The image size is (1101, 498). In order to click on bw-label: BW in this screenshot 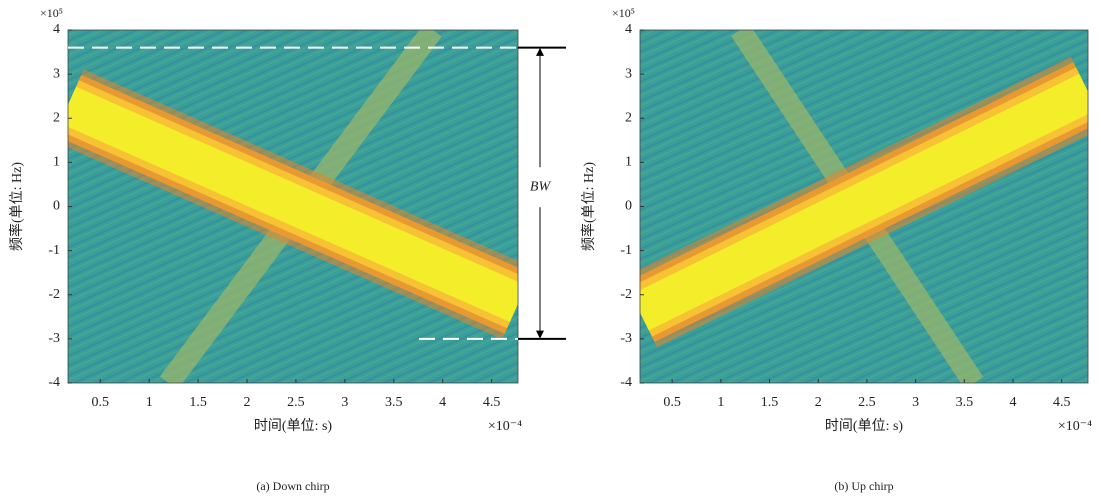, I will do `click(541, 186)`.